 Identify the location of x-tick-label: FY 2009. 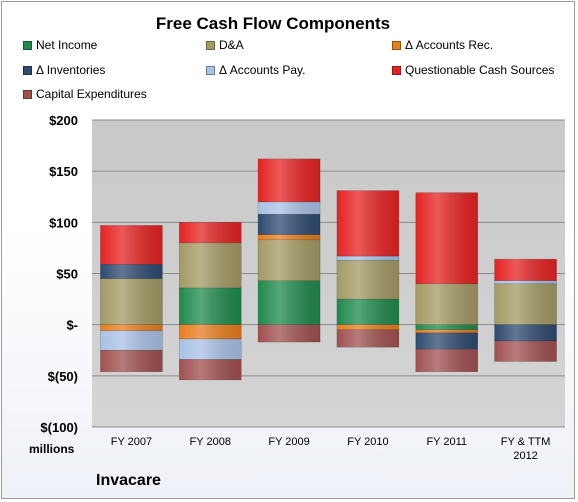
(288, 442).